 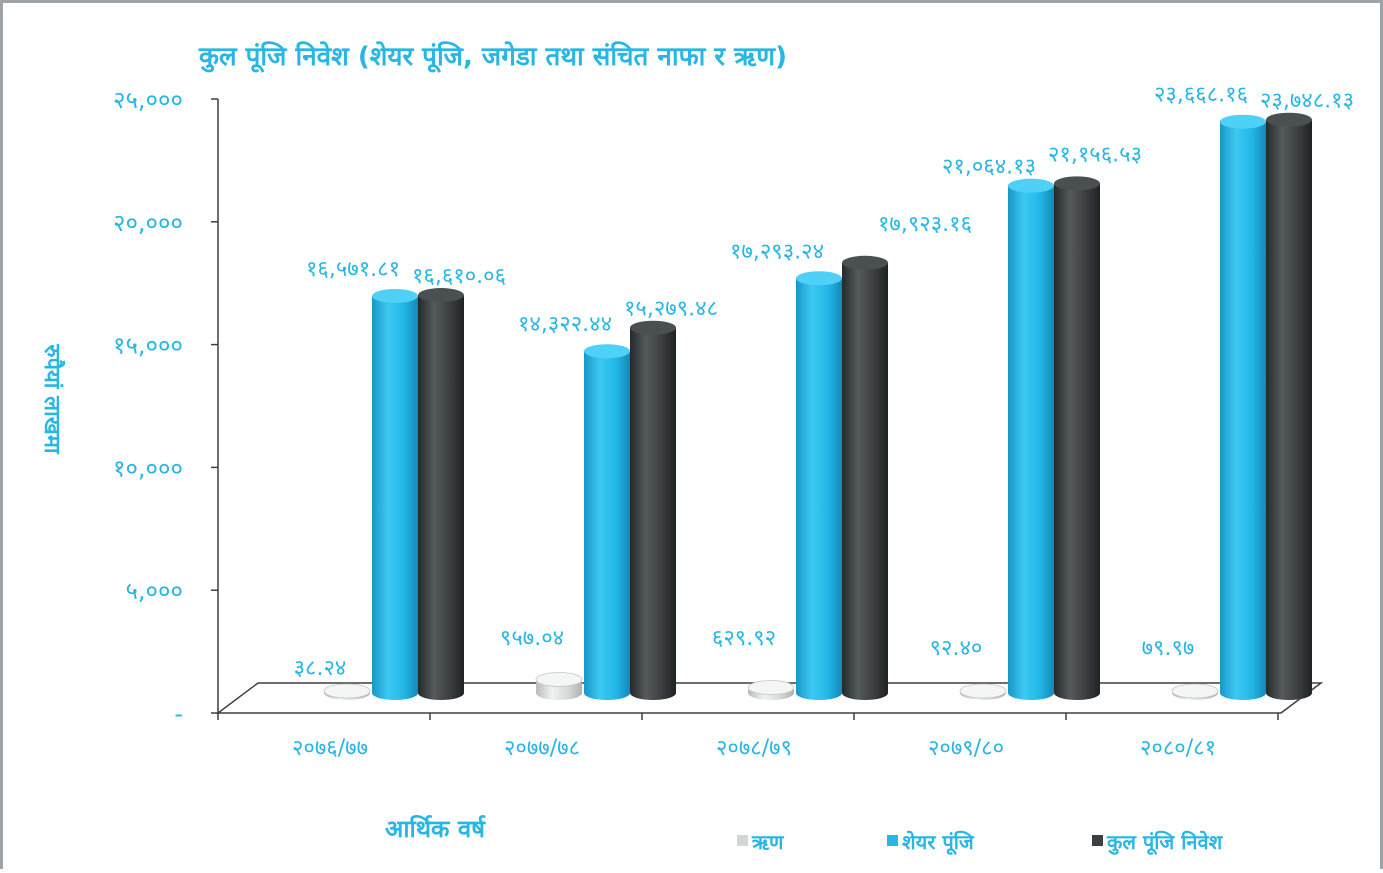 I want to click on x-axis-ticks: २०७६/७७ २०७७/७८ २०७८/७९ २०७९/८० २०८०/८१, so click(x=748, y=737).